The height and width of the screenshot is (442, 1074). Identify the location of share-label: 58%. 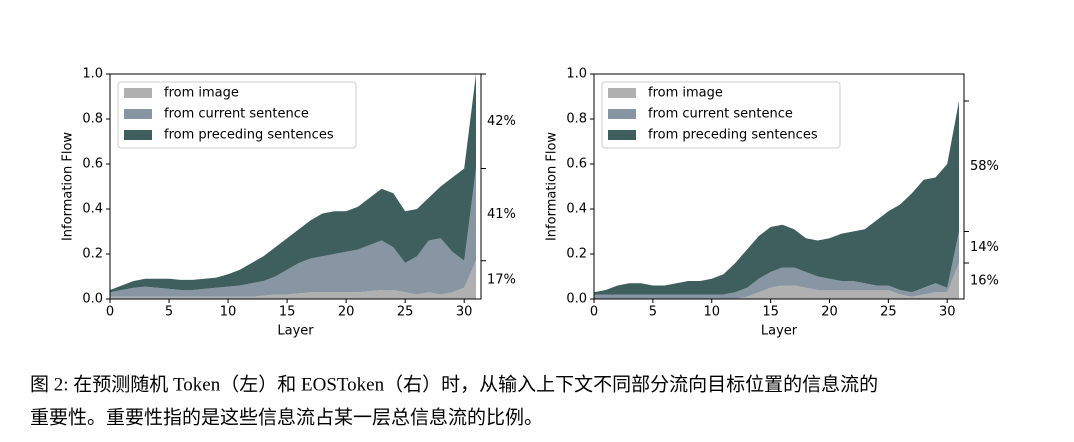
(984, 166).